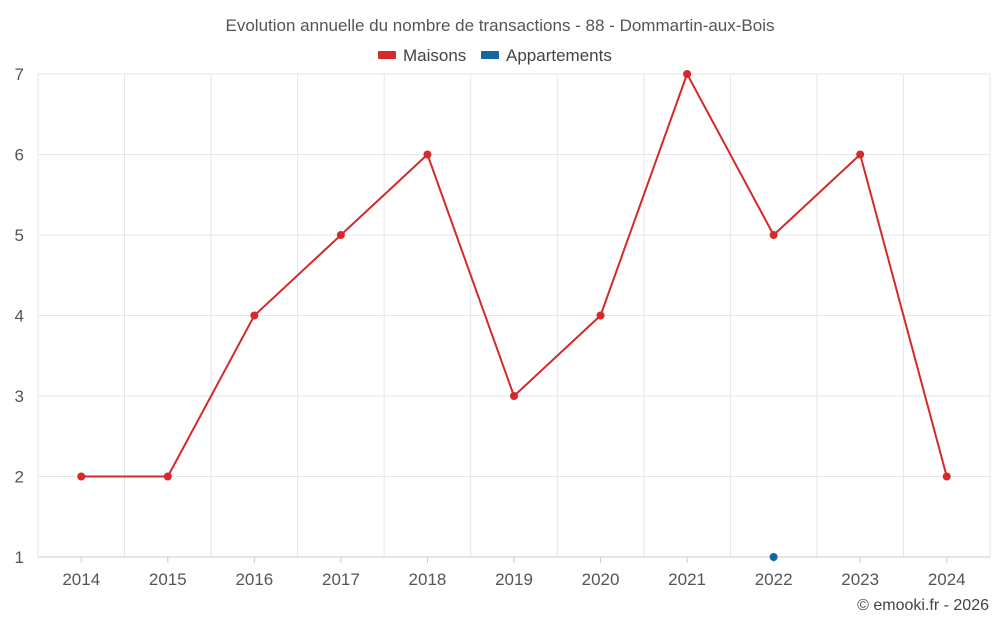 Image resolution: width=1000 pixels, height=625 pixels. I want to click on y-tick-label: 4, so click(19, 316).